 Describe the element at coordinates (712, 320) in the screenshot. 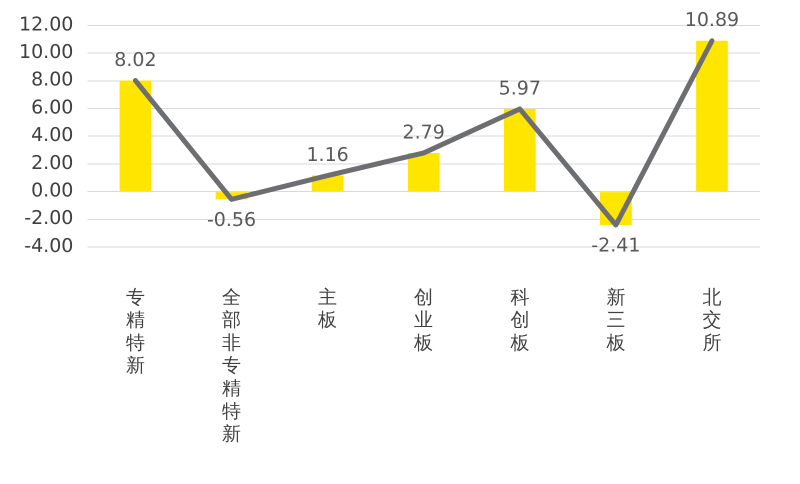

I see `x-tick-label: 北交所` at that location.